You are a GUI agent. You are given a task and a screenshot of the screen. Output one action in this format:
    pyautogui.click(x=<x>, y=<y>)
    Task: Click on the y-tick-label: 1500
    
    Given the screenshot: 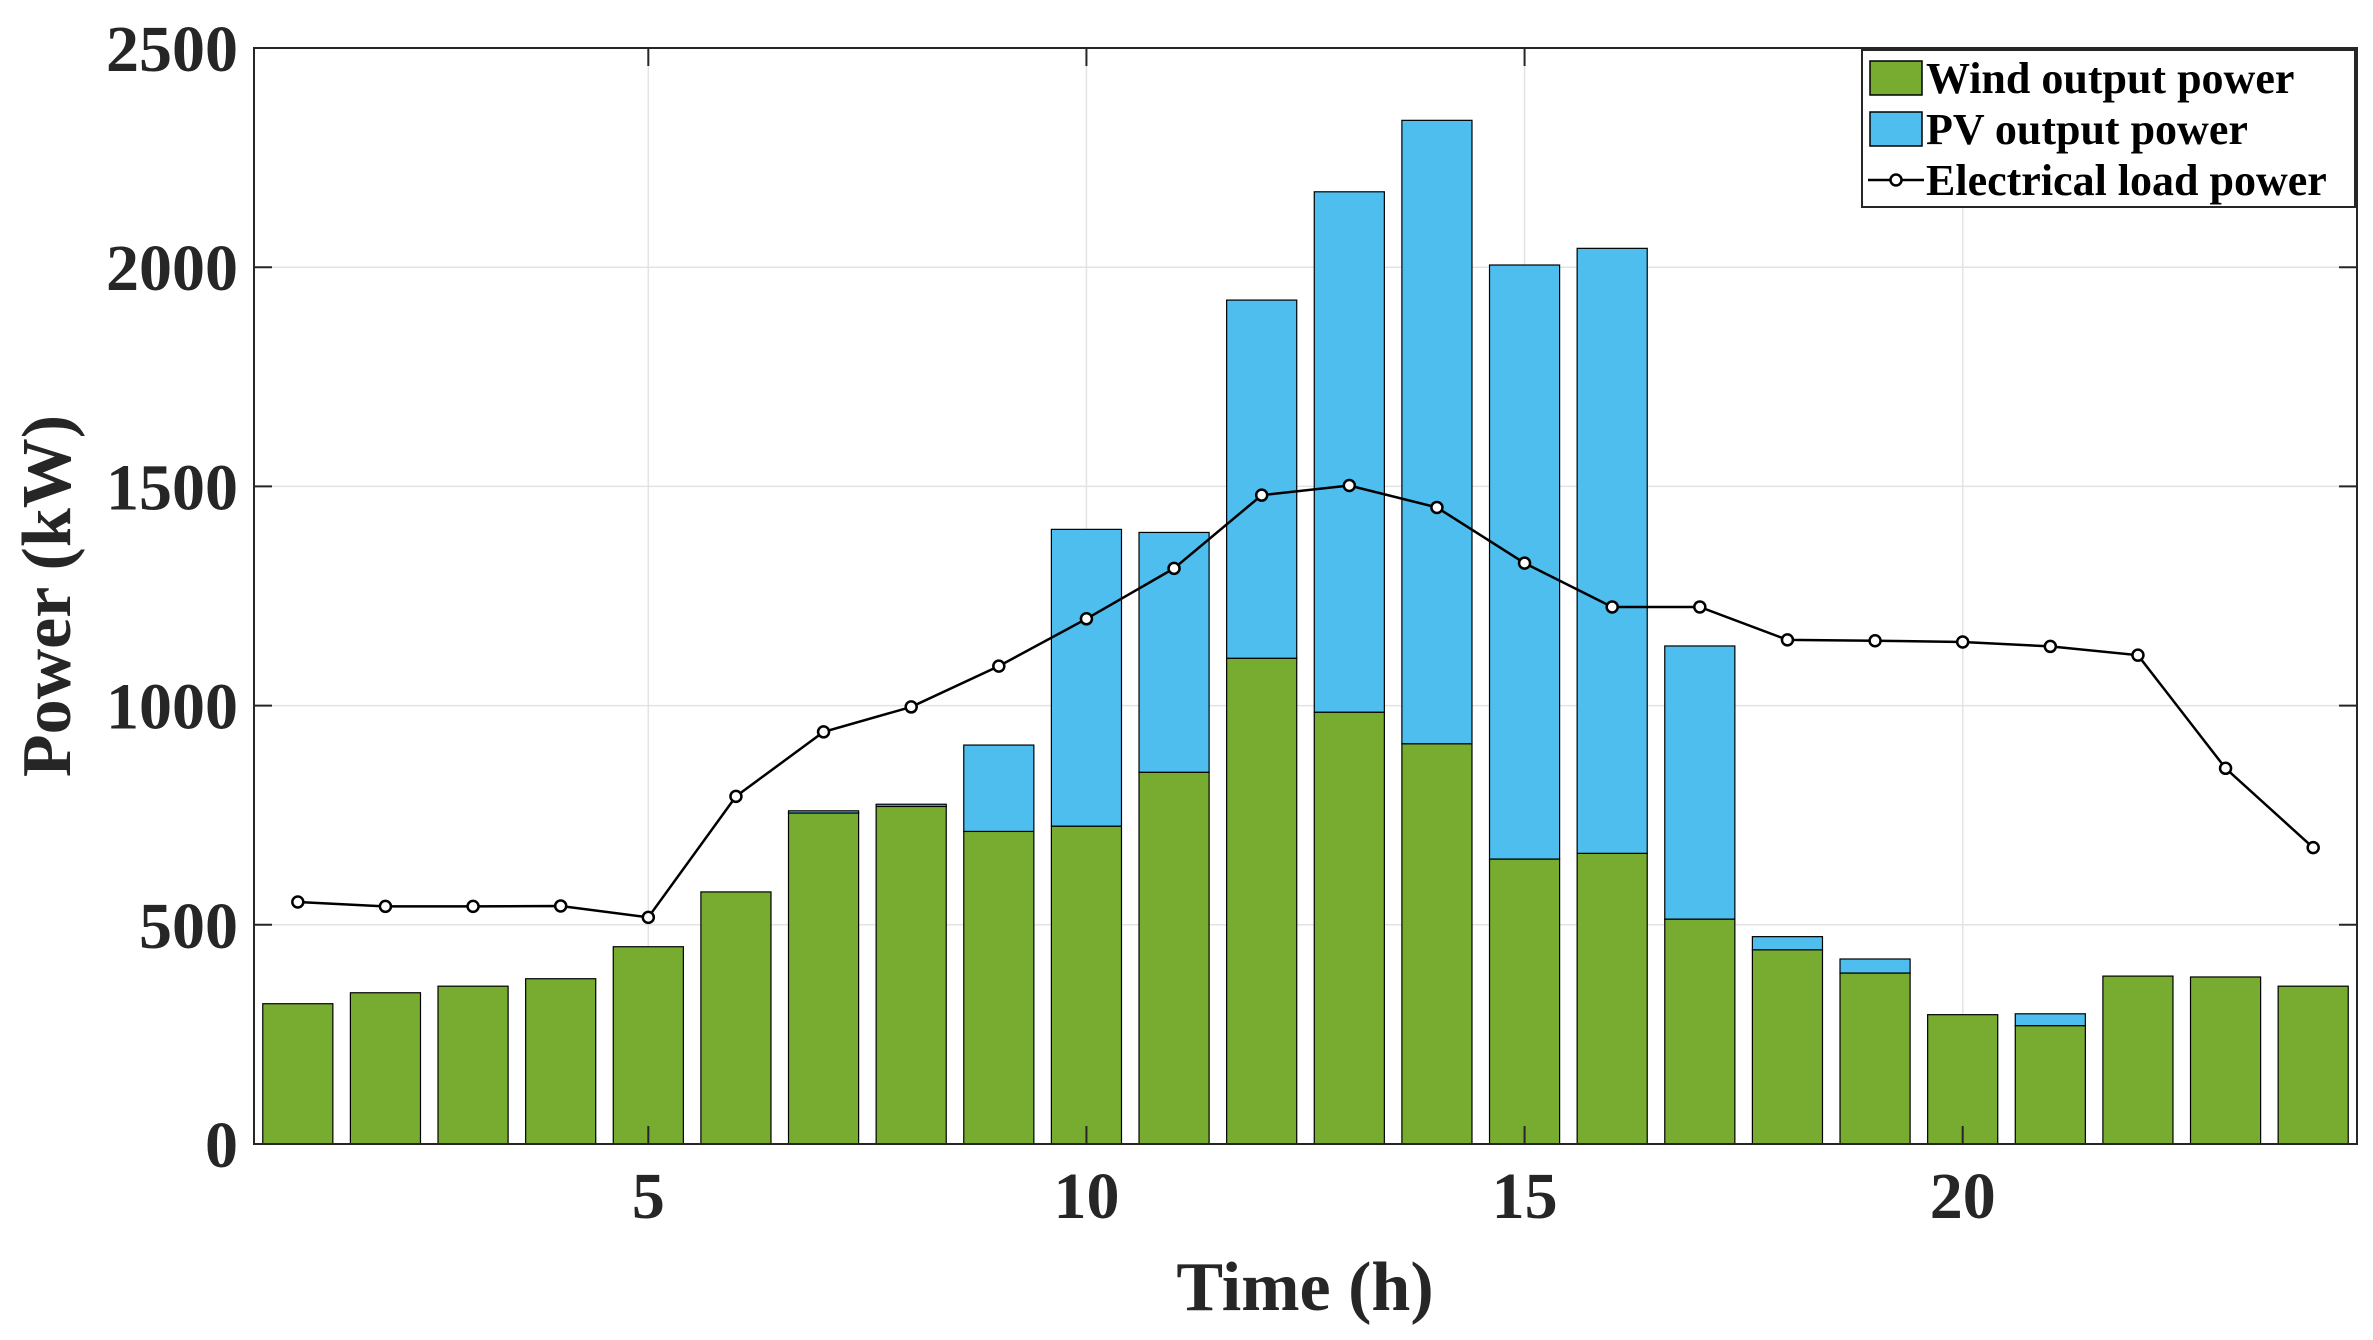 What is the action you would take?
    pyautogui.click(x=172, y=487)
    